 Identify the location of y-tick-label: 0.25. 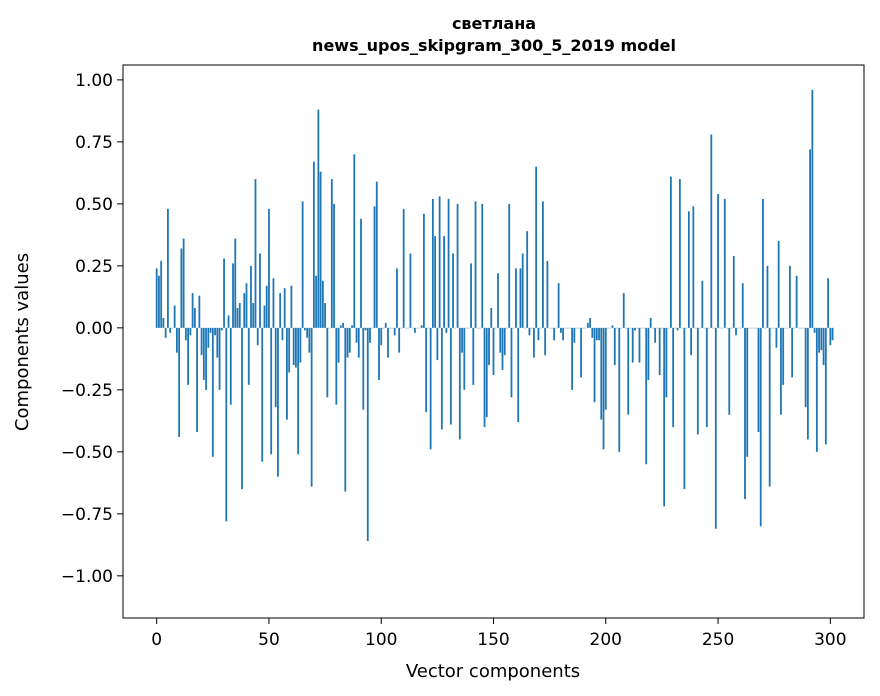
(94, 267).